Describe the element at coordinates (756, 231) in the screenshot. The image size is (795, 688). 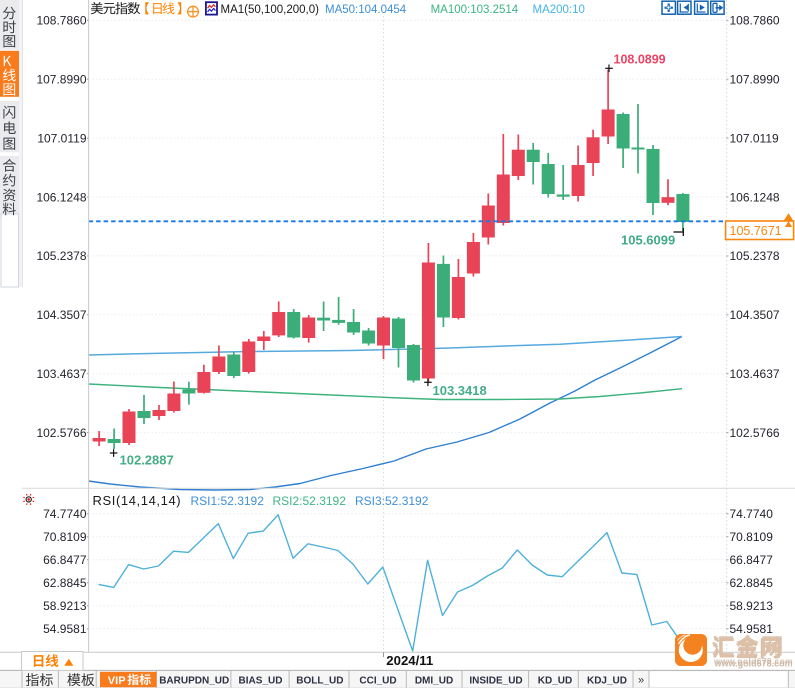
I see `svg-text: 105.7671` at that location.